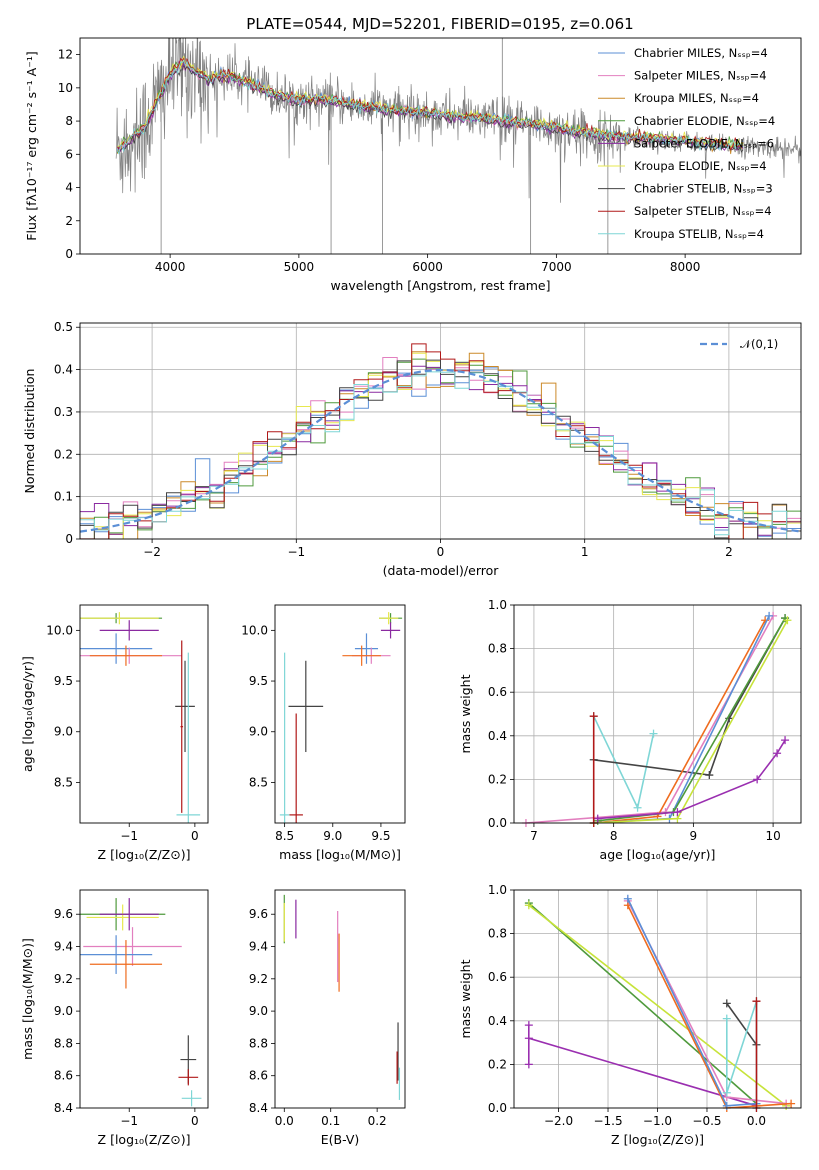 The width and height of the screenshot is (819, 1170). I want to click on legend-label: Chabrier ELODIE, Nₛₛₚ=4, so click(704, 121).